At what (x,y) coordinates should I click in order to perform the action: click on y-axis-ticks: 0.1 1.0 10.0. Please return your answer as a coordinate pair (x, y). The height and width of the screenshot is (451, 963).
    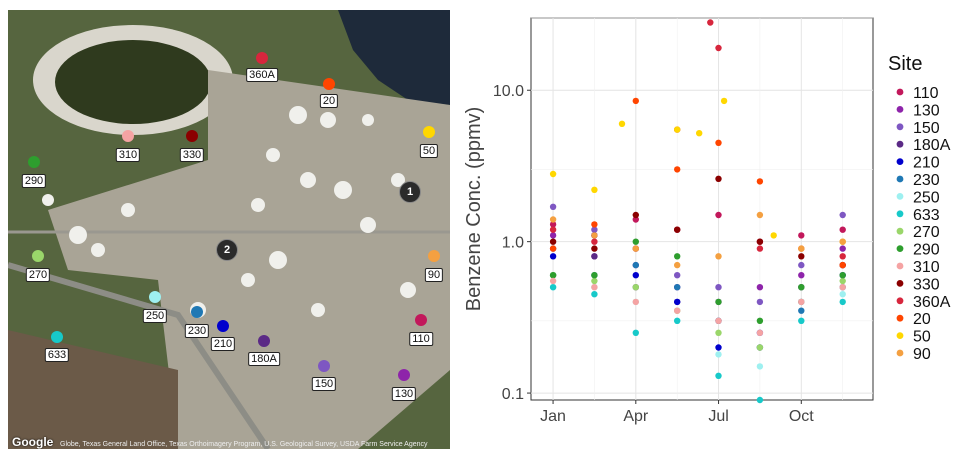
    Looking at the image, I should click on (512, 243).